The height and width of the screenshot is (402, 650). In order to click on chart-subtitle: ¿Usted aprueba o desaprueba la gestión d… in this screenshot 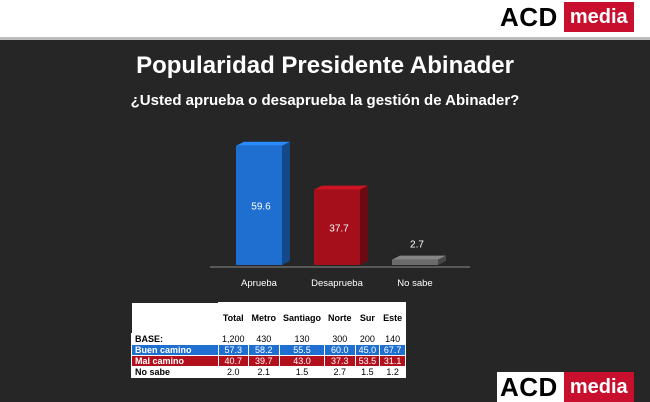, I will do `click(325, 100)`.